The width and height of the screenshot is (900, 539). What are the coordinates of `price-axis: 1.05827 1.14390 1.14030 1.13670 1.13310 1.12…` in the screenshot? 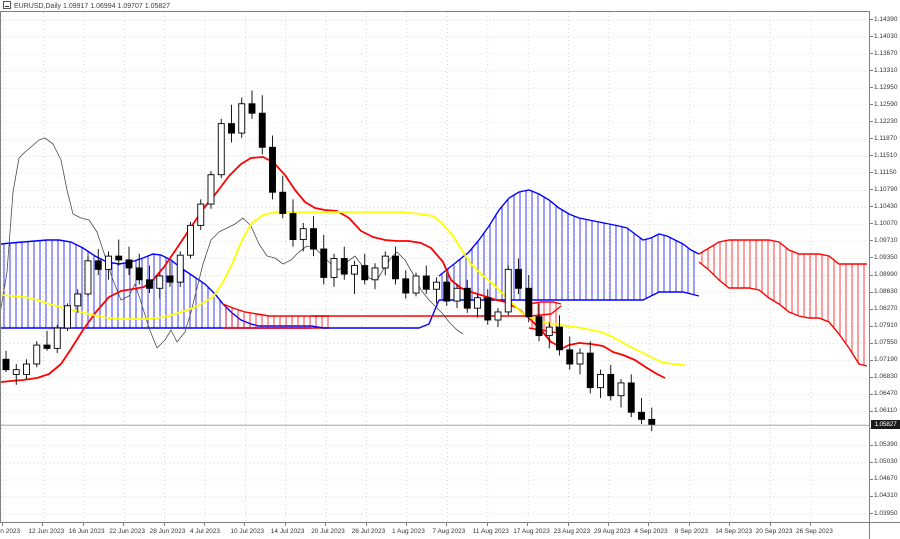 It's located at (884, 266).